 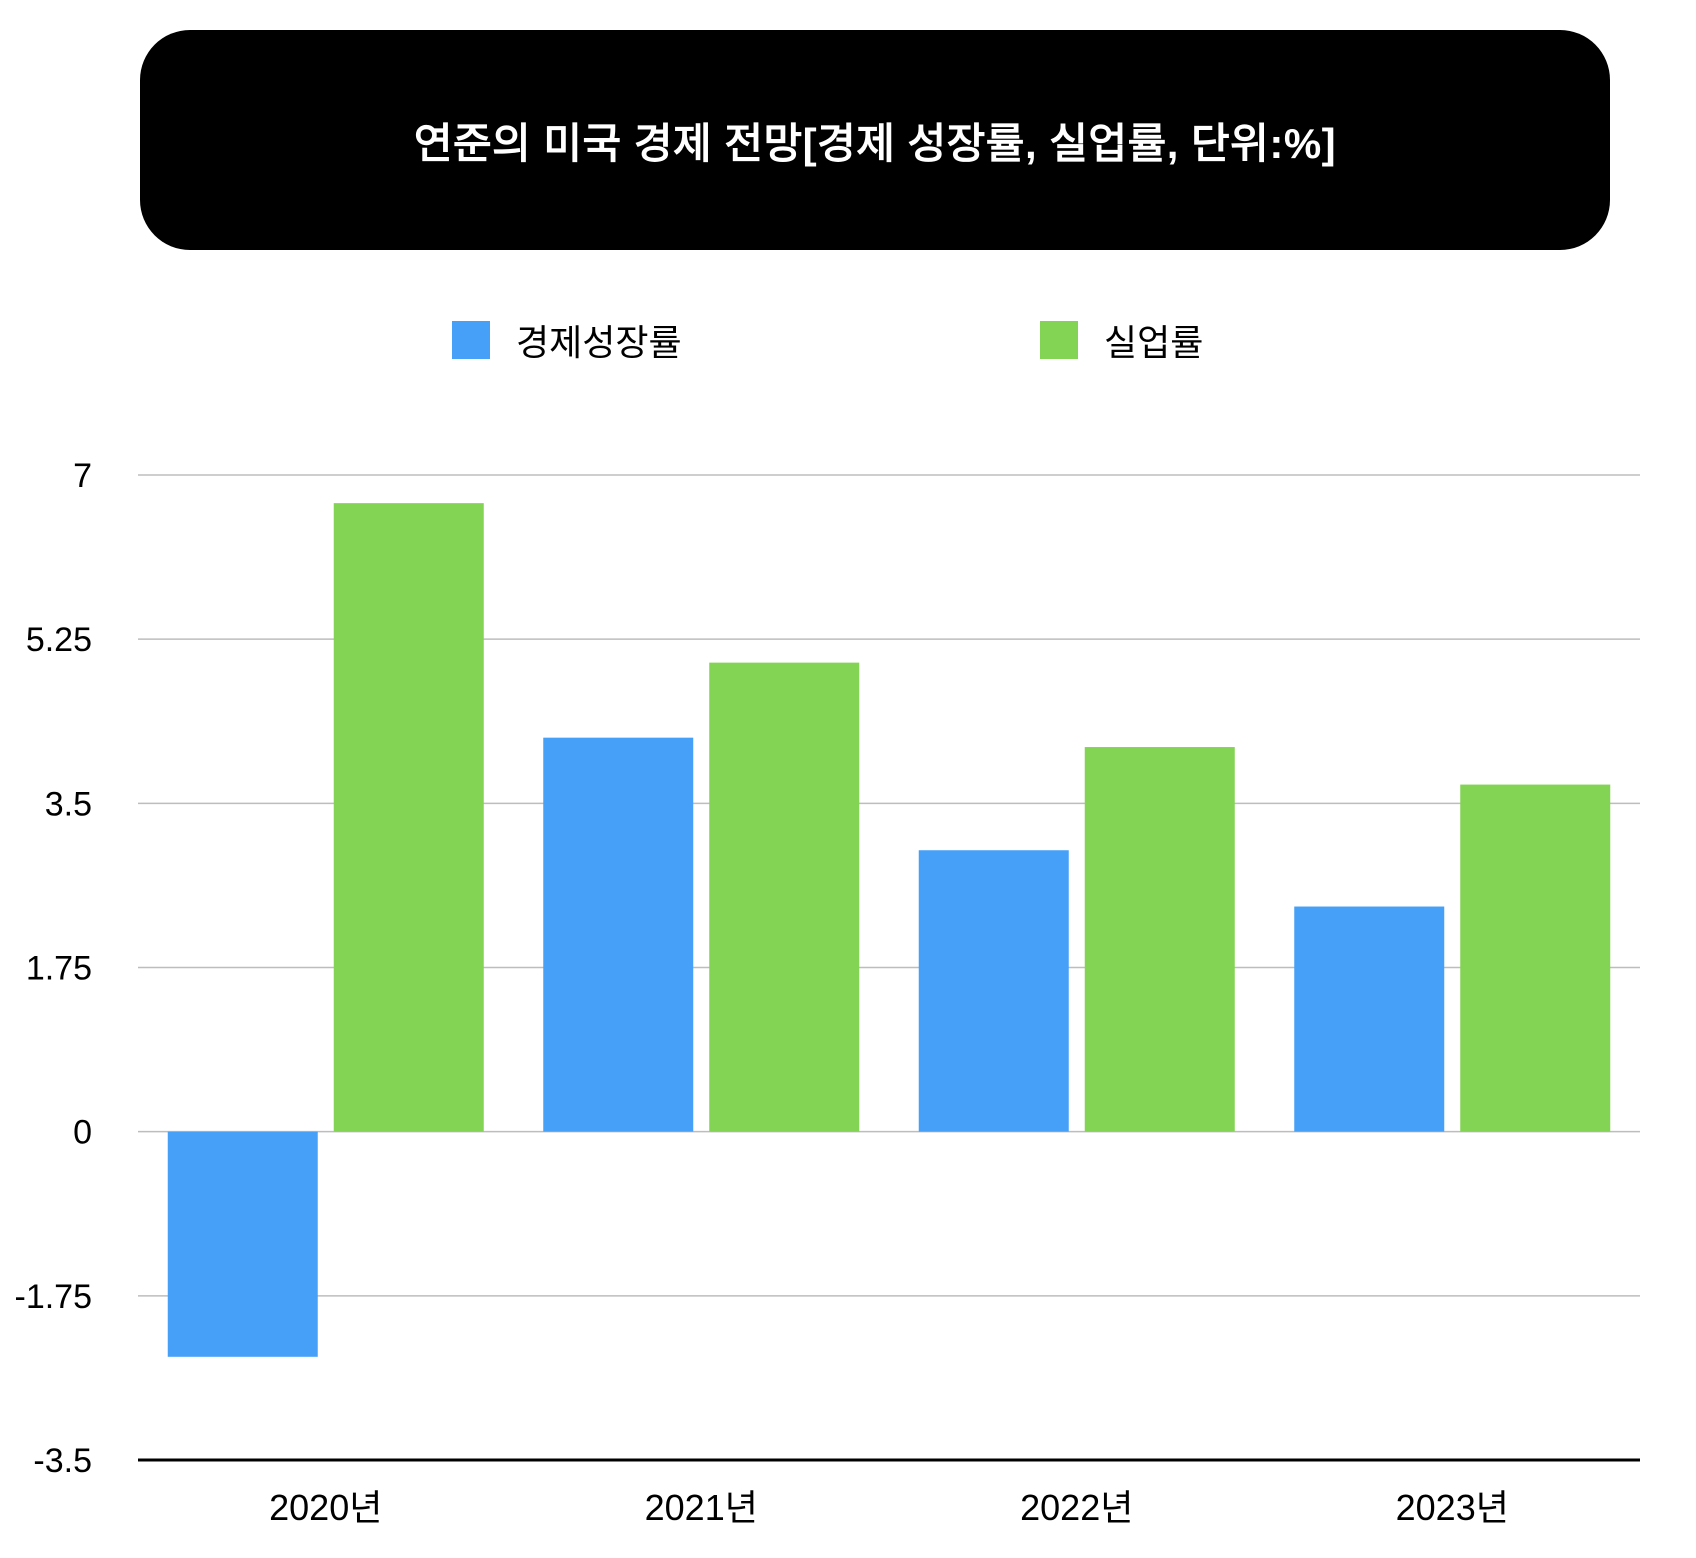 What do you see at coordinates (59, 640) in the screenshot?
I see `y-tick-label: 5.25` at bounding box center [59, 640].